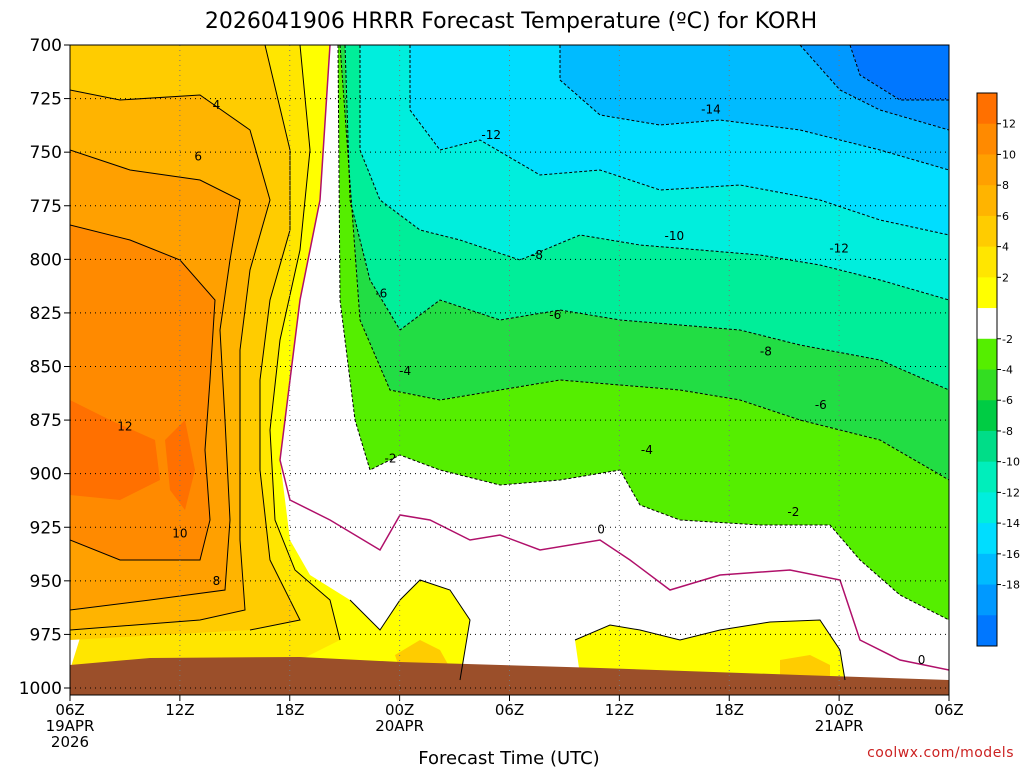 The width and height of the screenshot is (1024, 768). Describe the element at coordinates (46, 100) in the screenshot. I see `y-tick-label-725: 725` at that location.